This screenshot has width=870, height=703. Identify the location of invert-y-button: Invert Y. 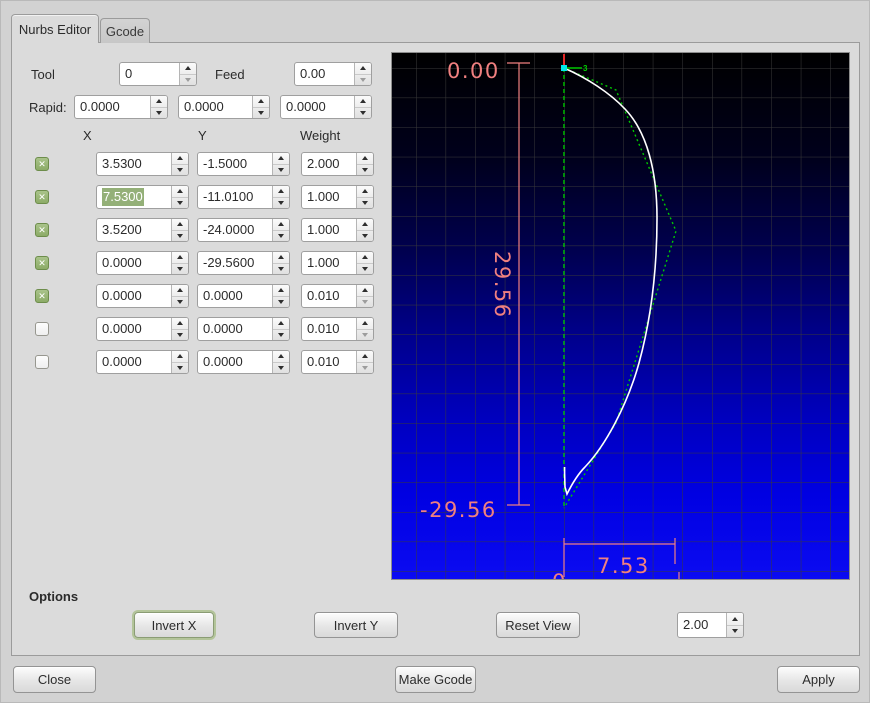
(356, 625).